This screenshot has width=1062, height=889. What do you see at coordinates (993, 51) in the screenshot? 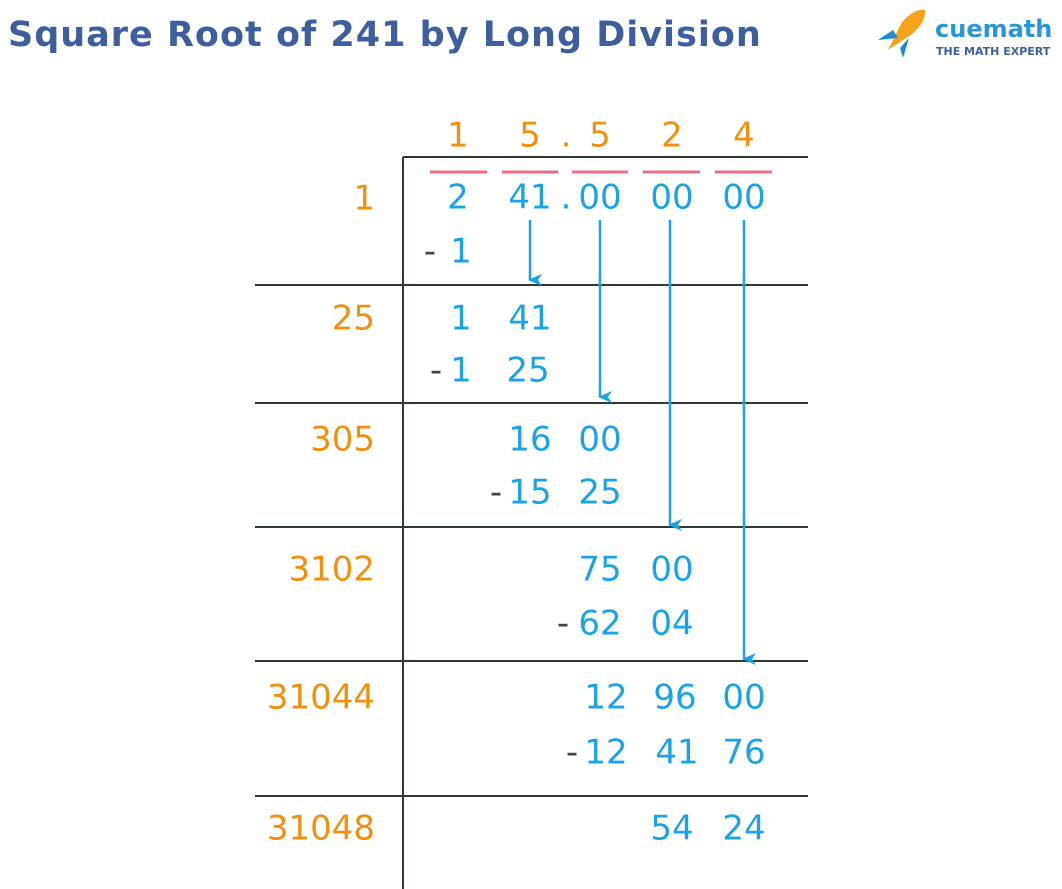
I see `logo-tagline: THE MATH EXPERT` at bounding box center [993, 51].